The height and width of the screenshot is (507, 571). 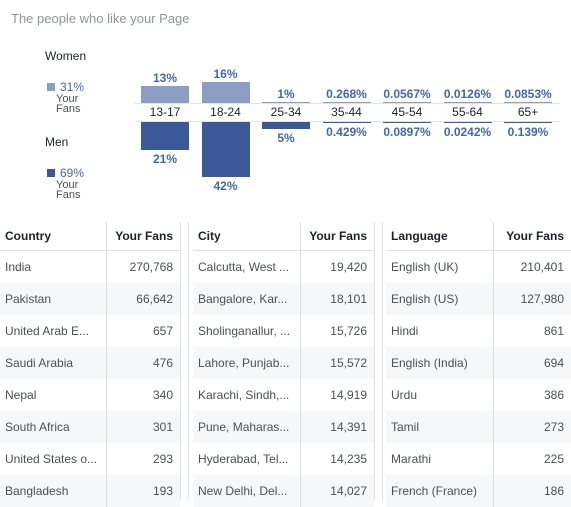 I want to click on row-name-cell: French (France), so click(x=440, y=491).